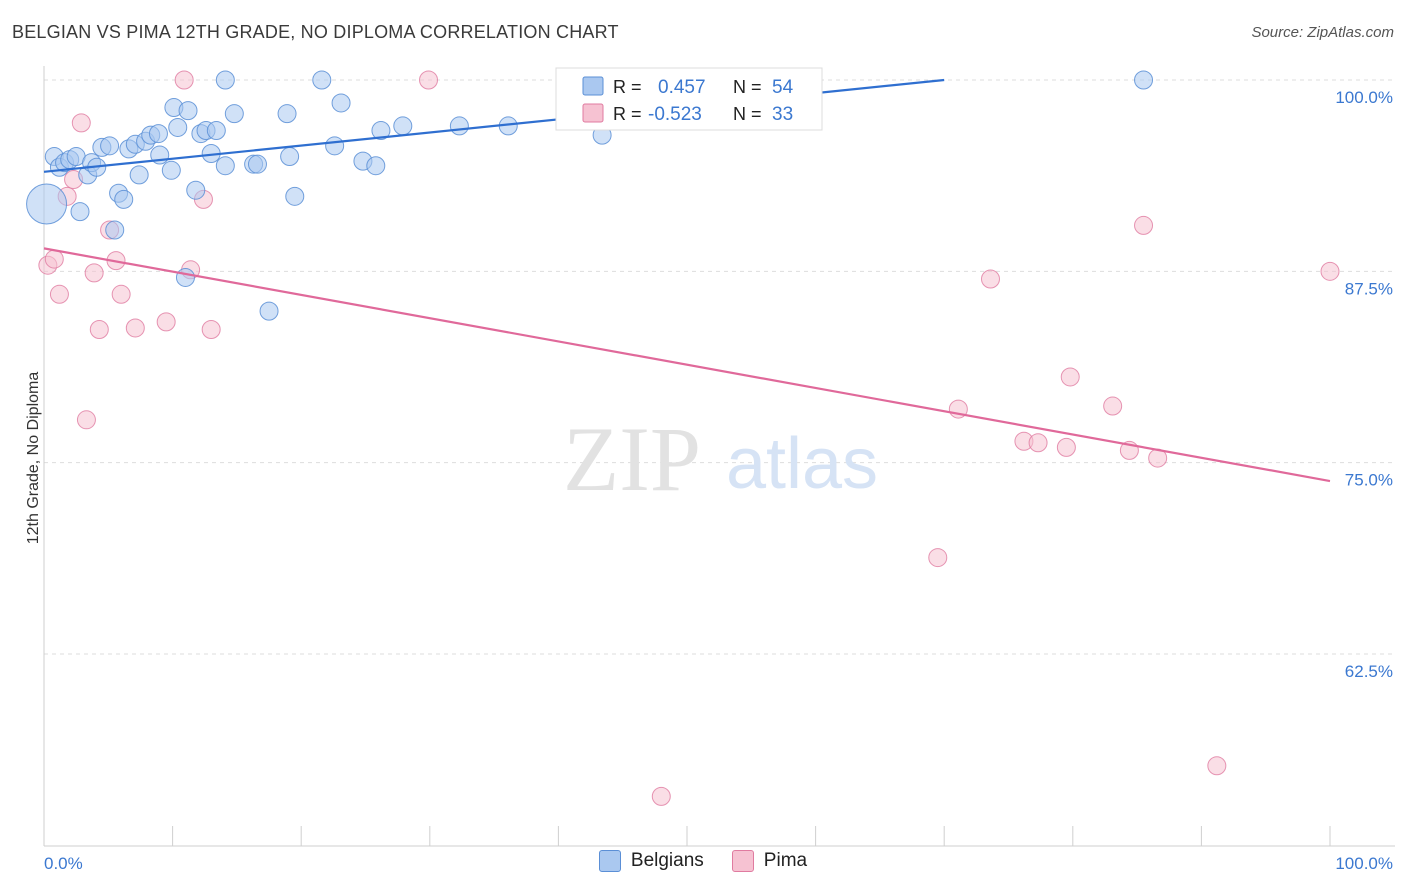 The width and height of the screenshot is (1406, 892). Describe the element at coordinates (747, 87) in the screenshot. I see `legend-n-label-belgians: N =` at that location.